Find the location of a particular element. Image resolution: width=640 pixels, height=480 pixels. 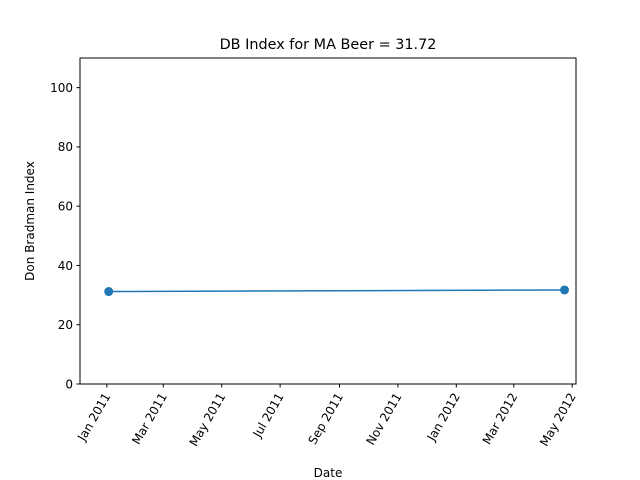

x-tick-label: Sep 2011 is located at coordinates (325, 419).